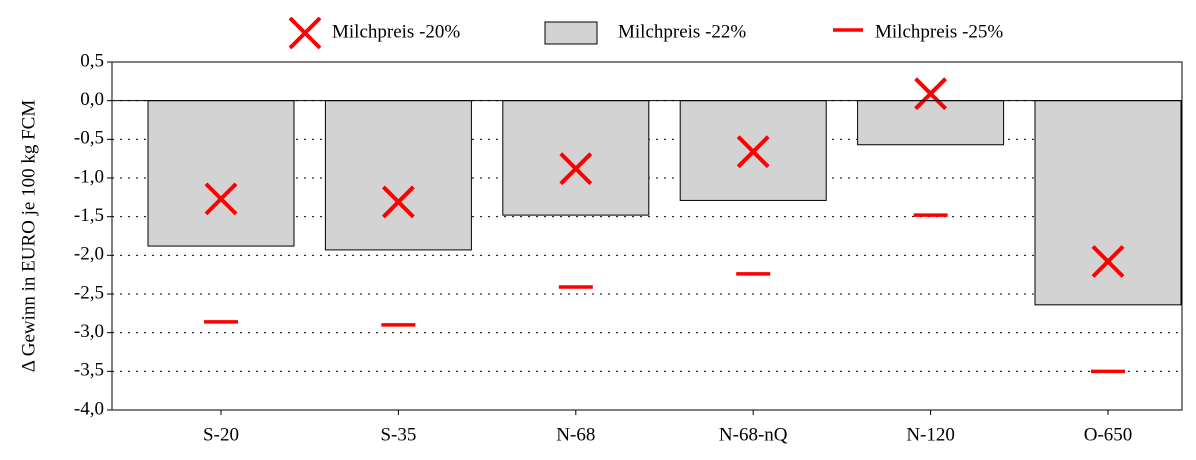 The width and height of the screenshot is (1196, 460). What do you see at coordinates (575, 434) in the screenshot?
I see `x-tick-label: N-68` at bounding box center [575, 434].